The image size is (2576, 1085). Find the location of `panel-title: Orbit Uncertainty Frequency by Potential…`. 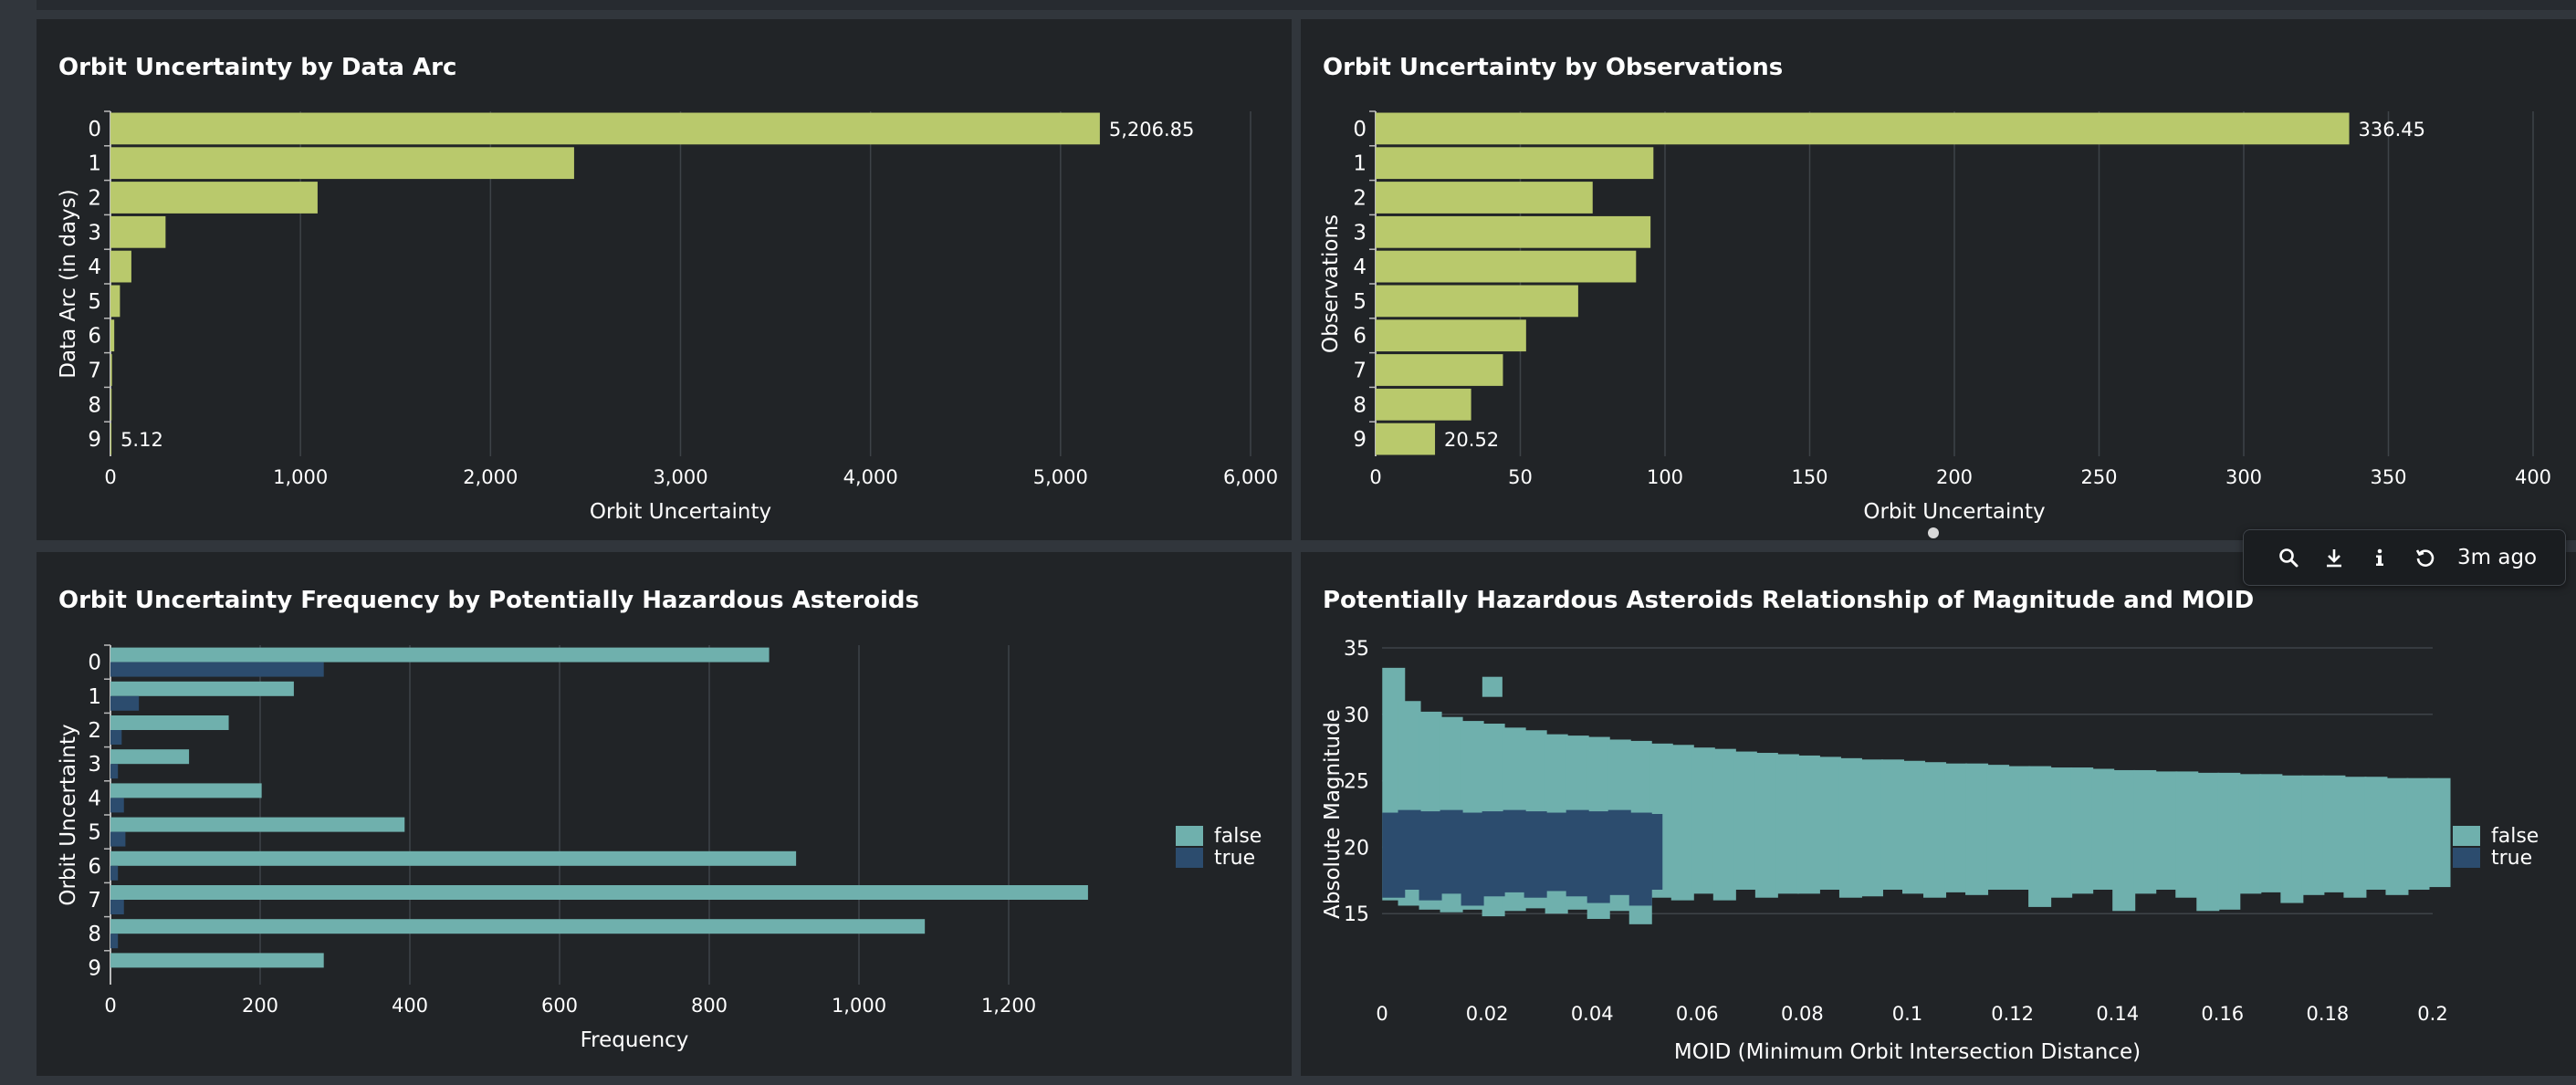

panel-title: Orbit Uncertainty Frequency by Potential… is located at coordinates (489, 600).